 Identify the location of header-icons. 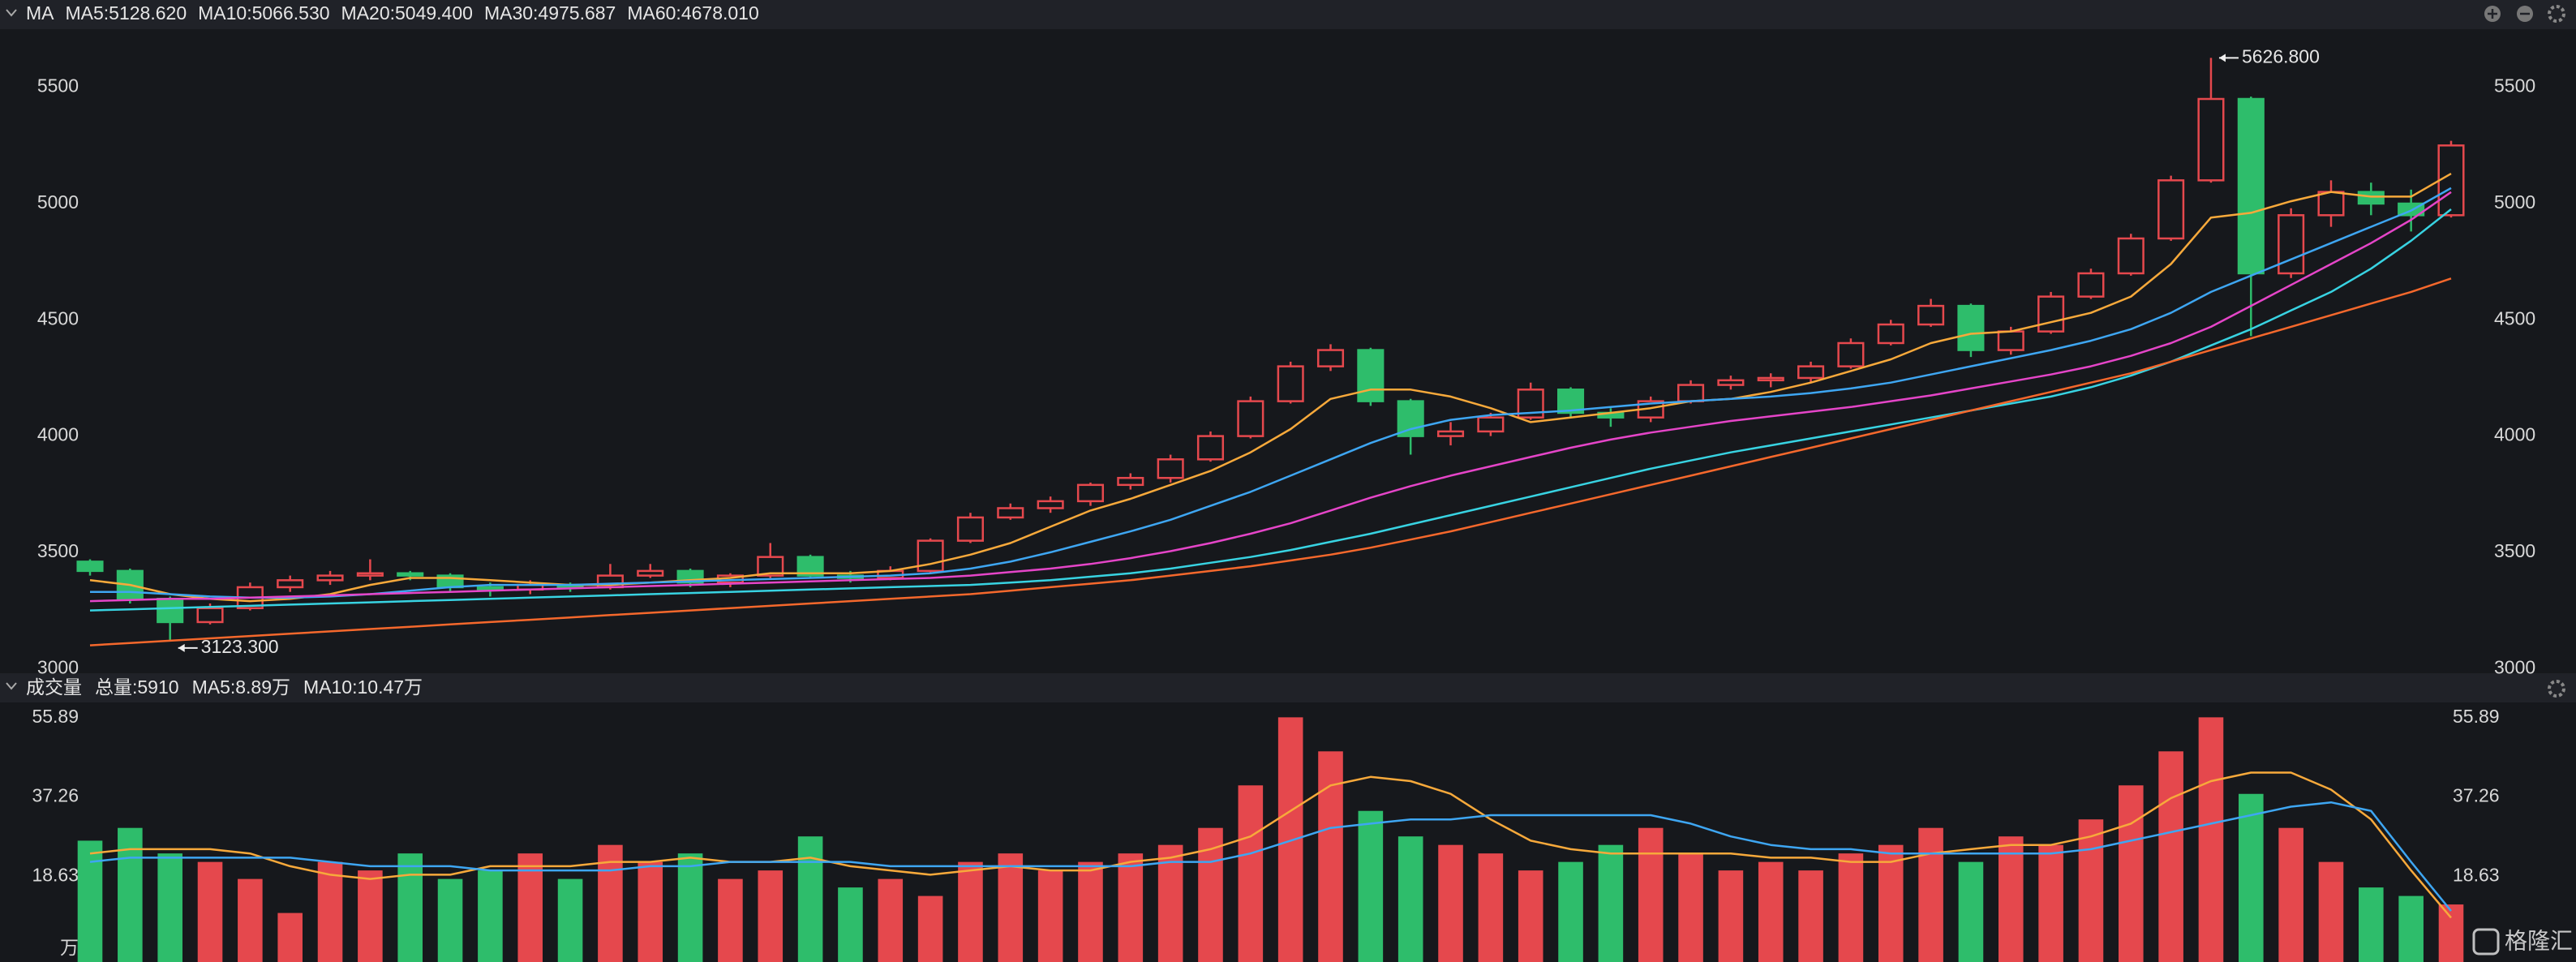
(2524, 351).